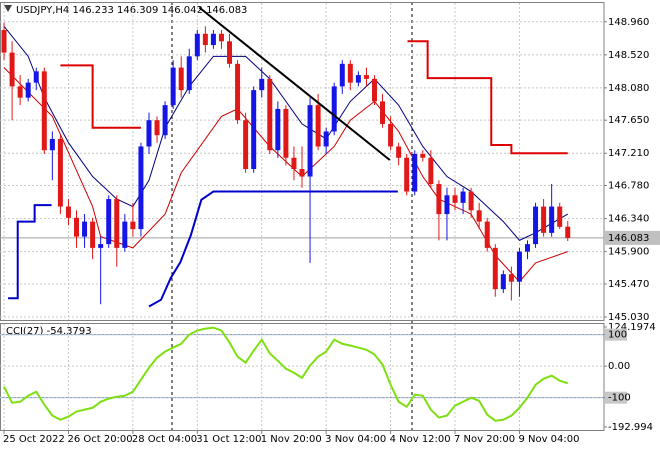 The image size is (660, 450). I want to click on y-tick-label: 147.650, so click(628, 120).